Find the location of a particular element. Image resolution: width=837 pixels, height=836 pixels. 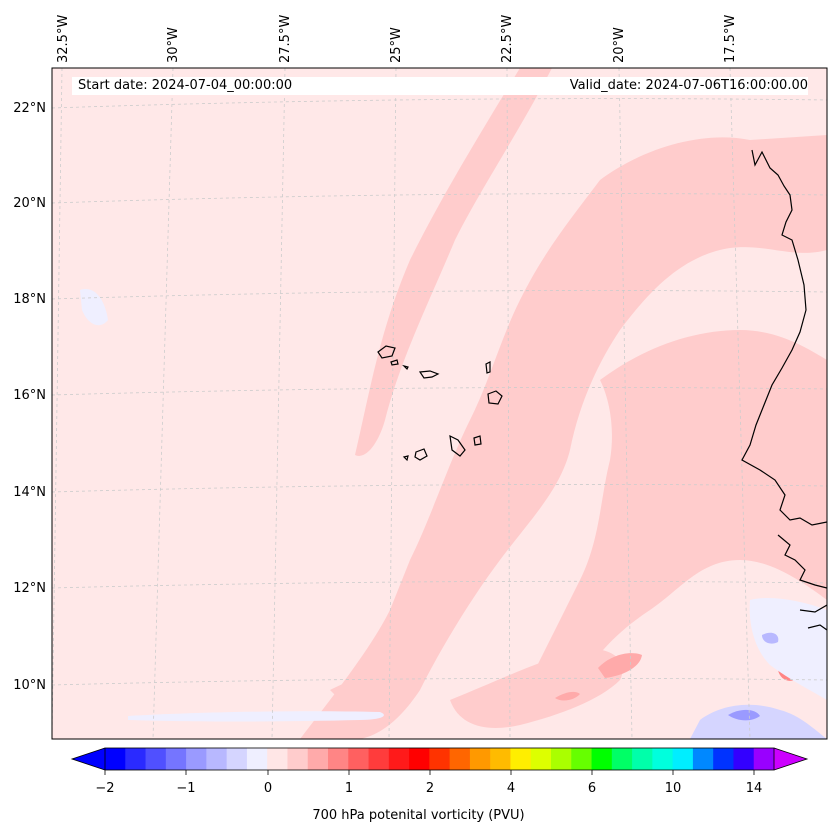

cape-verde-islands is located at coordinates (440, 403).